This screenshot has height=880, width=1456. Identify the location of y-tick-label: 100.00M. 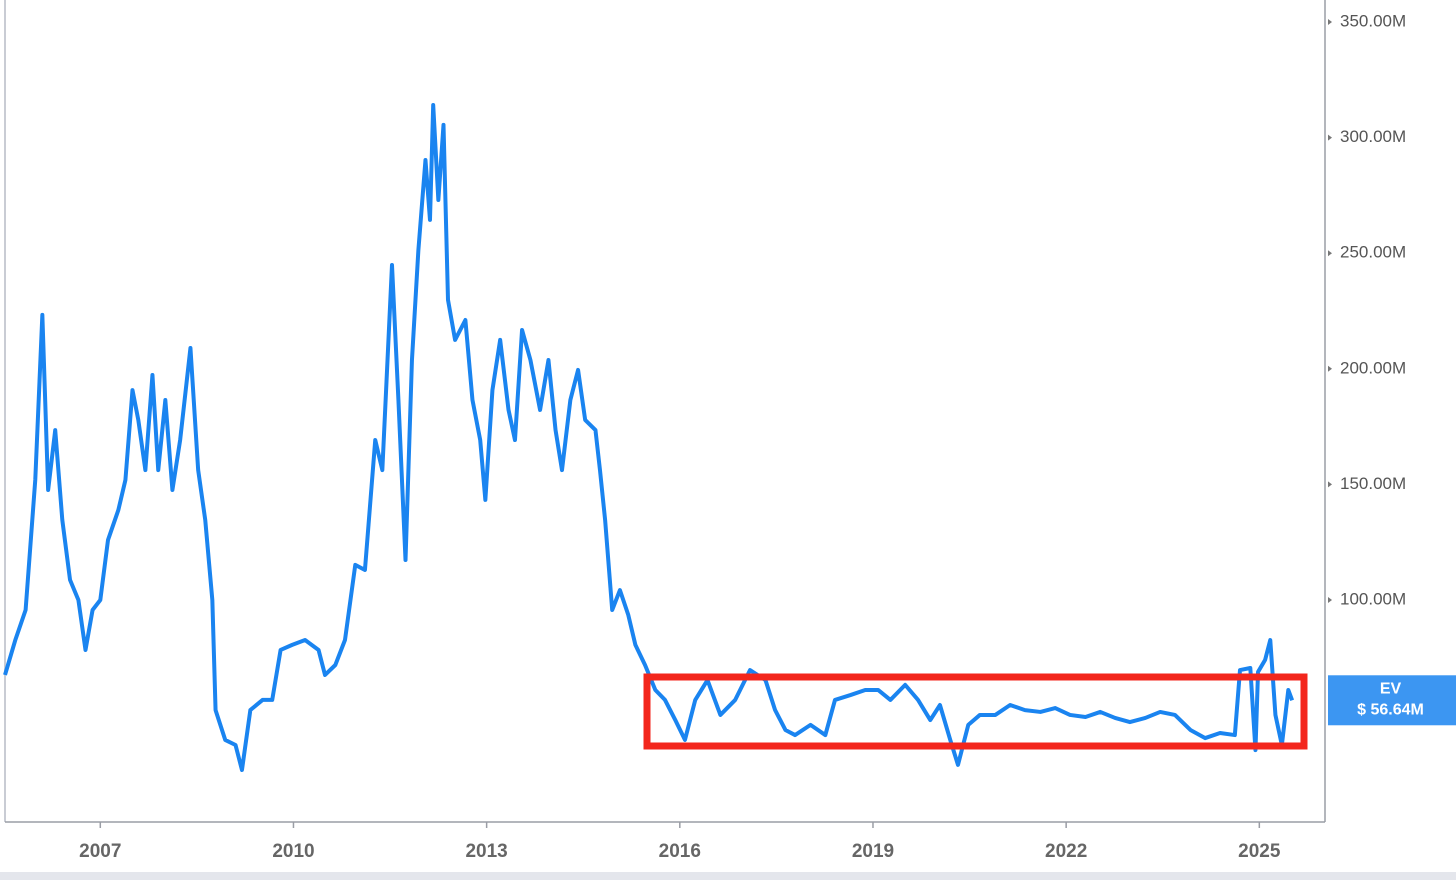
(1373, 599).